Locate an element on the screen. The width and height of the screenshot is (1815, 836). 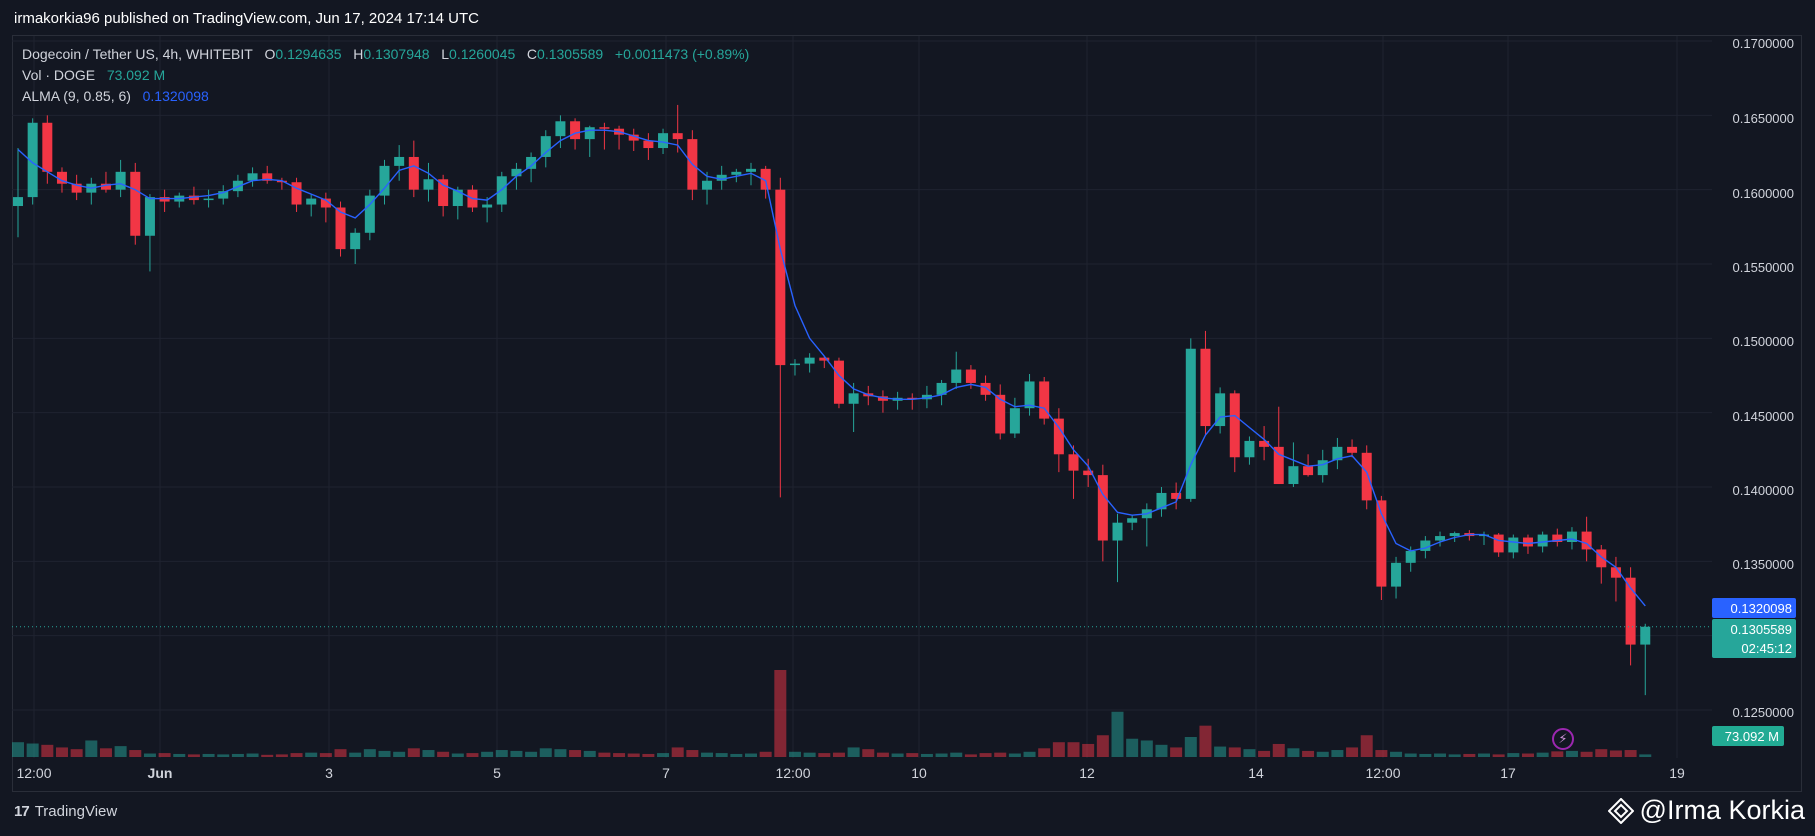
tradingview-brand: 17 TradingView is located at coordinates (65, 811).